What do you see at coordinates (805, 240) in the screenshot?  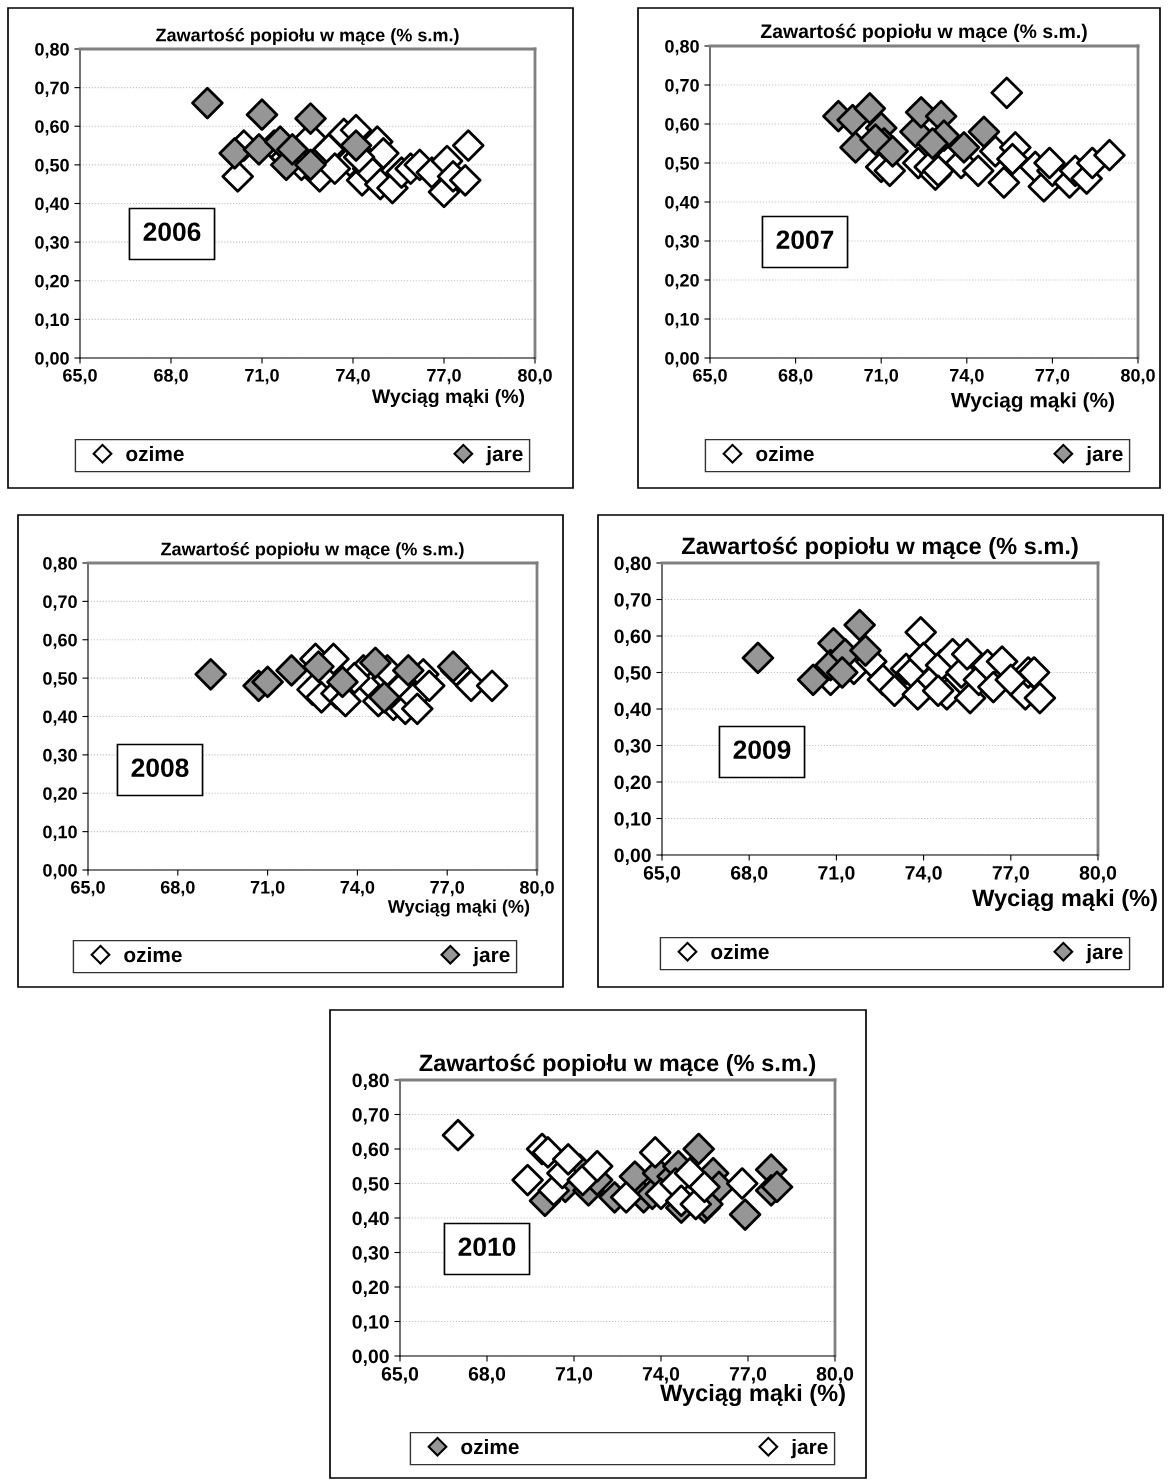 I see `annotation: 2007` at bounding box center [805, 240].